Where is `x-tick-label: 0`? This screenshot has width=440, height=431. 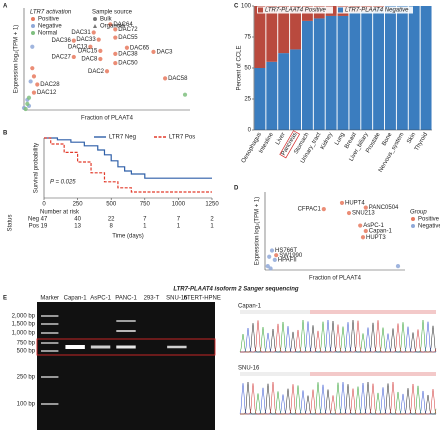
x-tick-label: 0 is located at coordinates (44, 205).